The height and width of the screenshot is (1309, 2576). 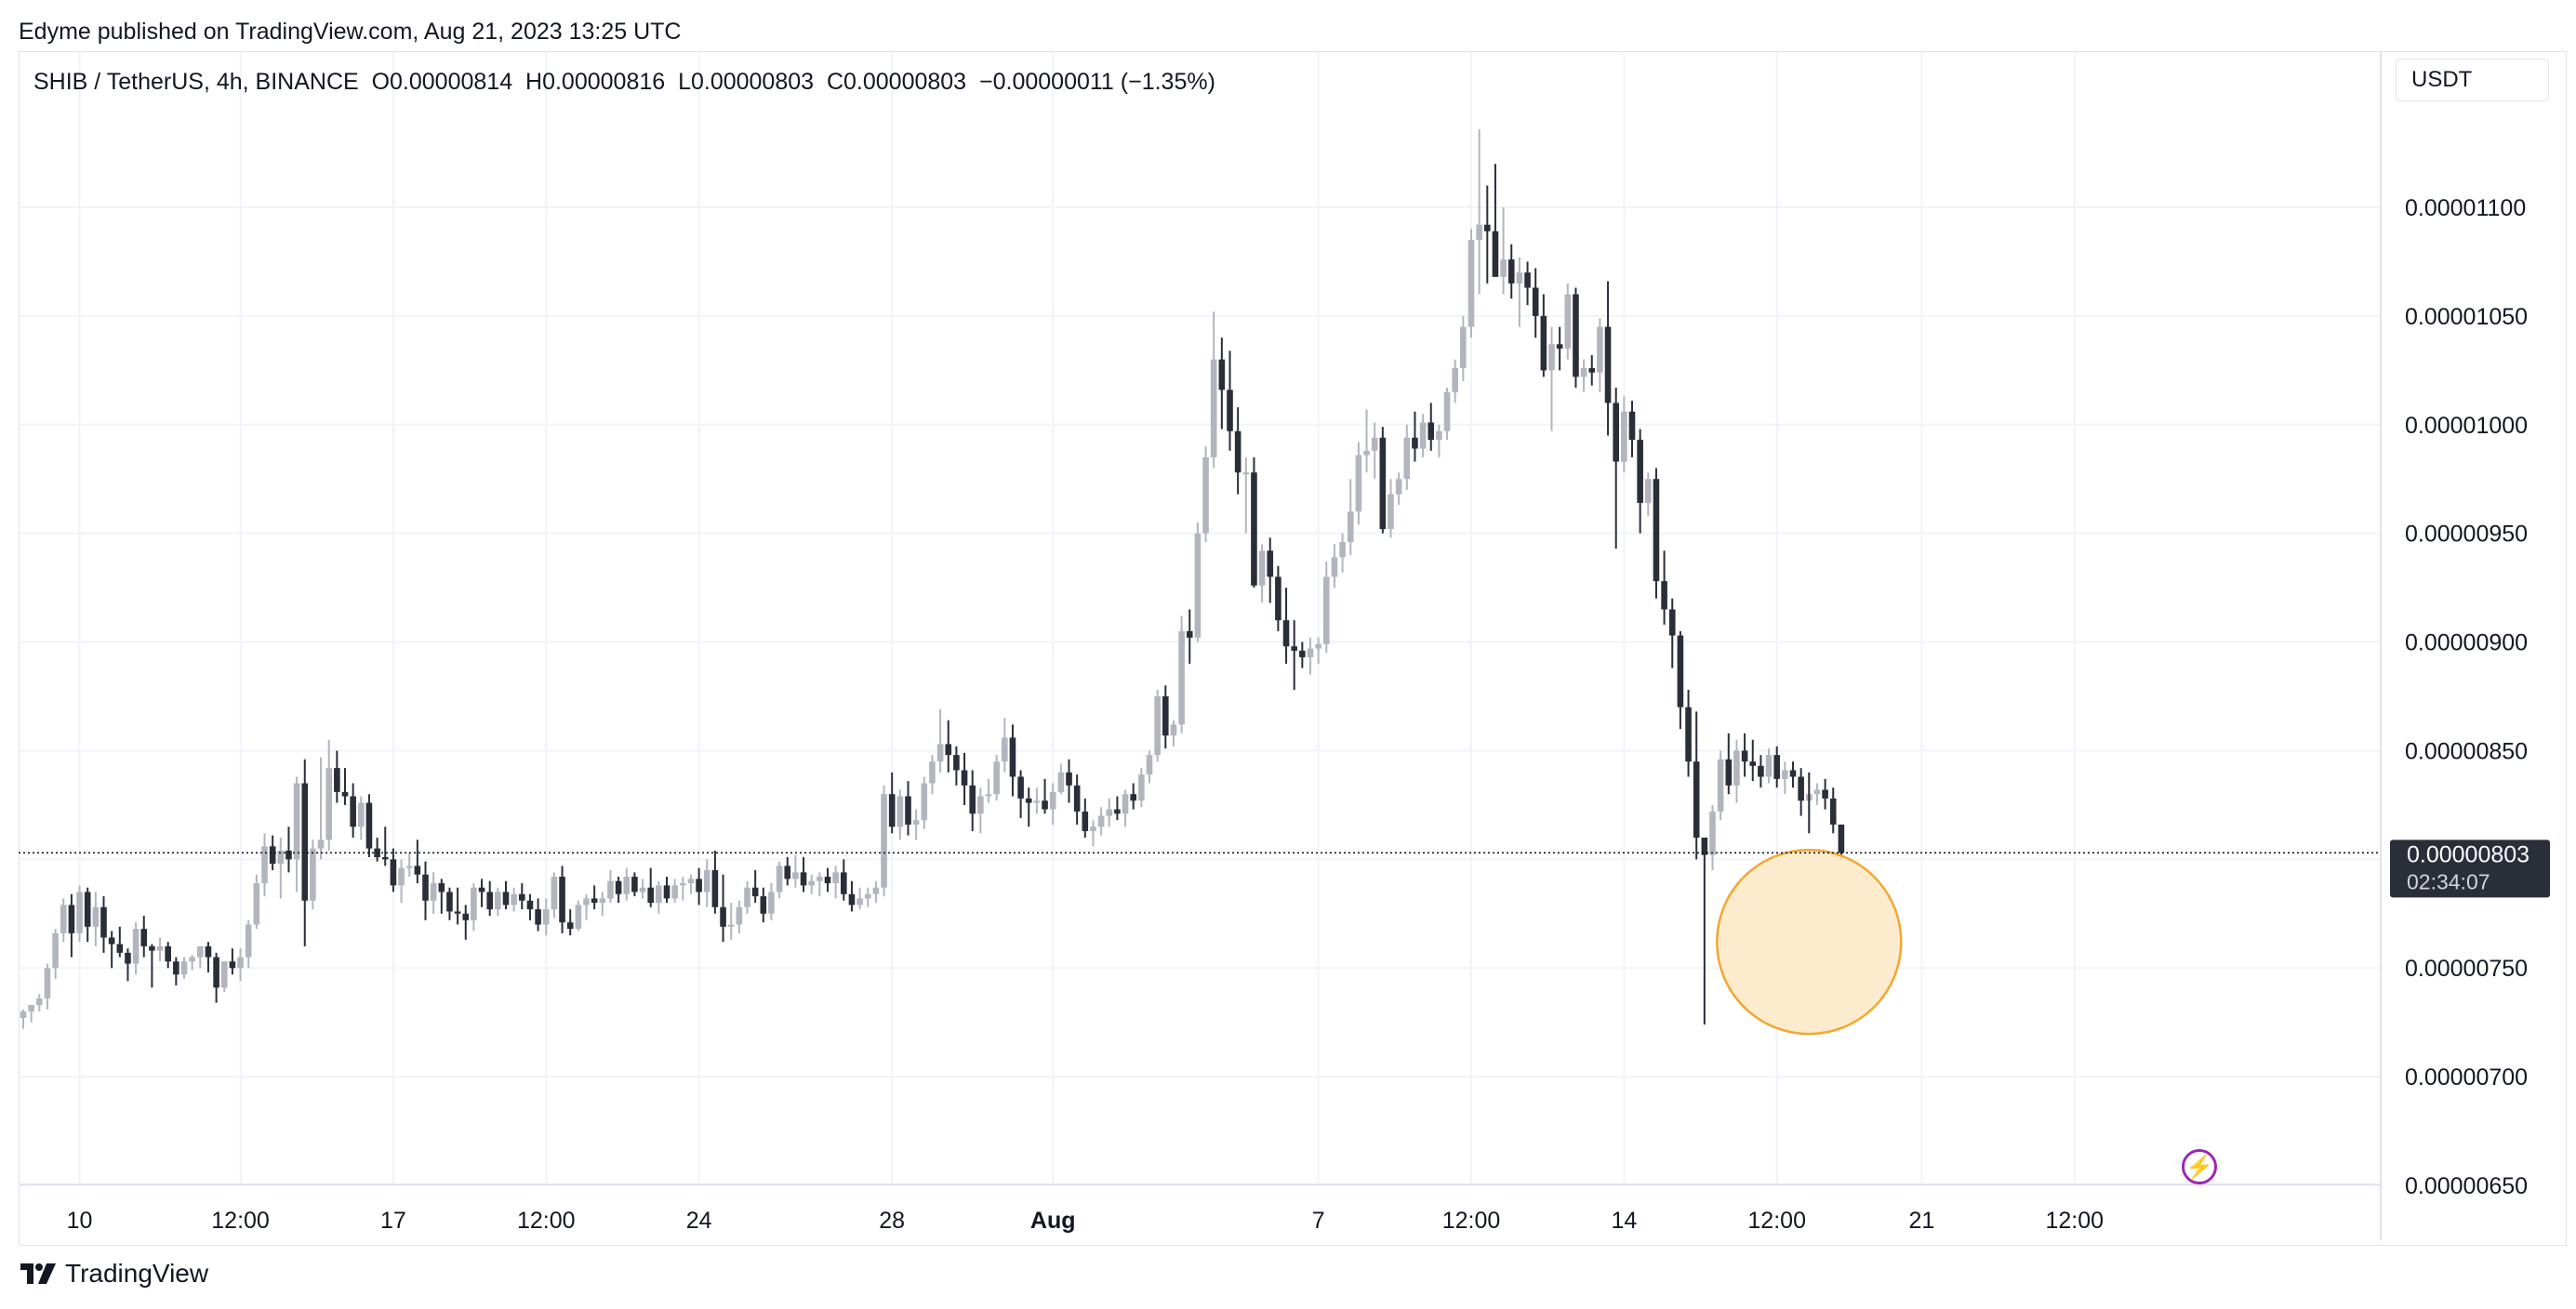 I want to click on tradingview-brand: TradingView, so click(x=113, y=1274).